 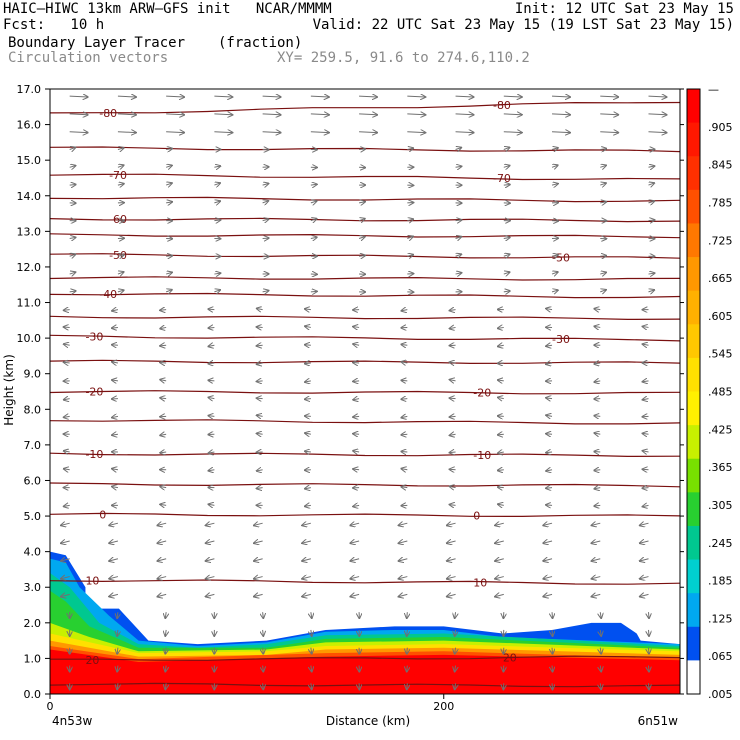 What do you see at coordinates (9, 389) in the screenshot?
I see `y-axis-title: Height (km)` at bounding box center [9, 389].